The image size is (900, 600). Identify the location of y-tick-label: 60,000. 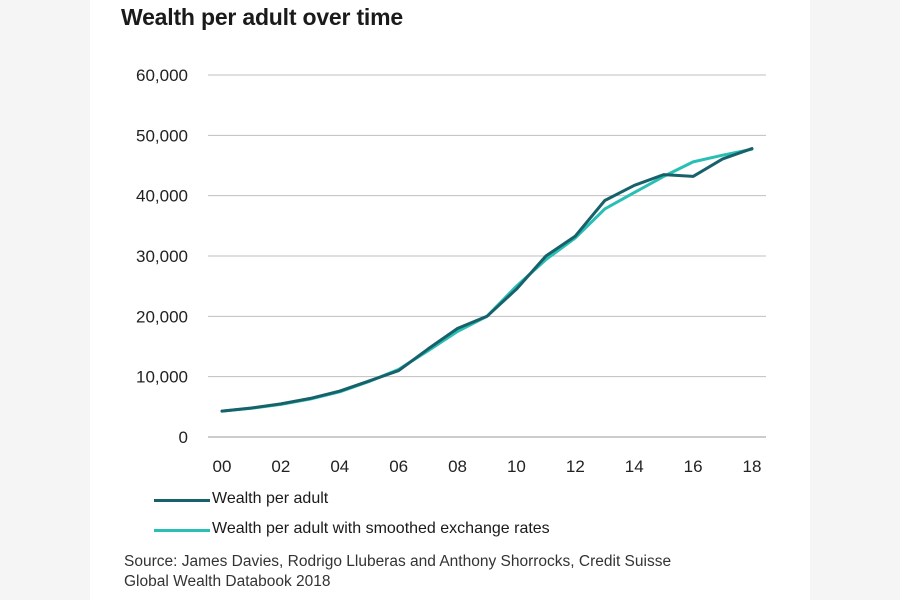
(162, 75).